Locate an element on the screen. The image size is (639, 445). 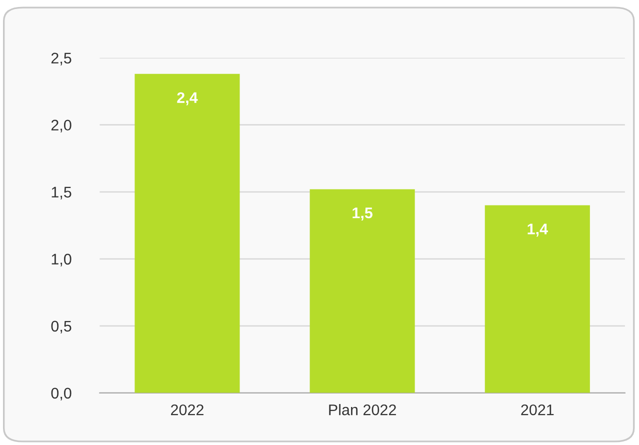
y-tick-label: 1,0 is located at coordinates (62, 260).